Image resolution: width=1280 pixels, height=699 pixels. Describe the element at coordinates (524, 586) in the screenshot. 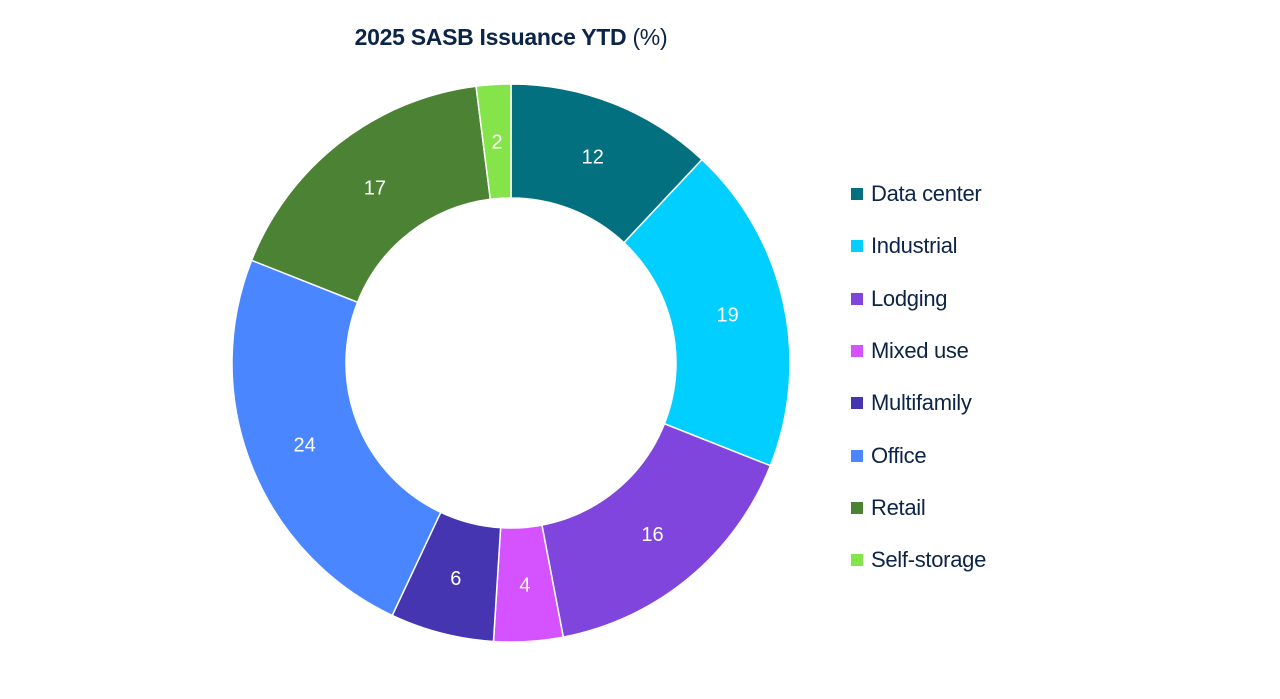

I see `data-label: 4` at that location.